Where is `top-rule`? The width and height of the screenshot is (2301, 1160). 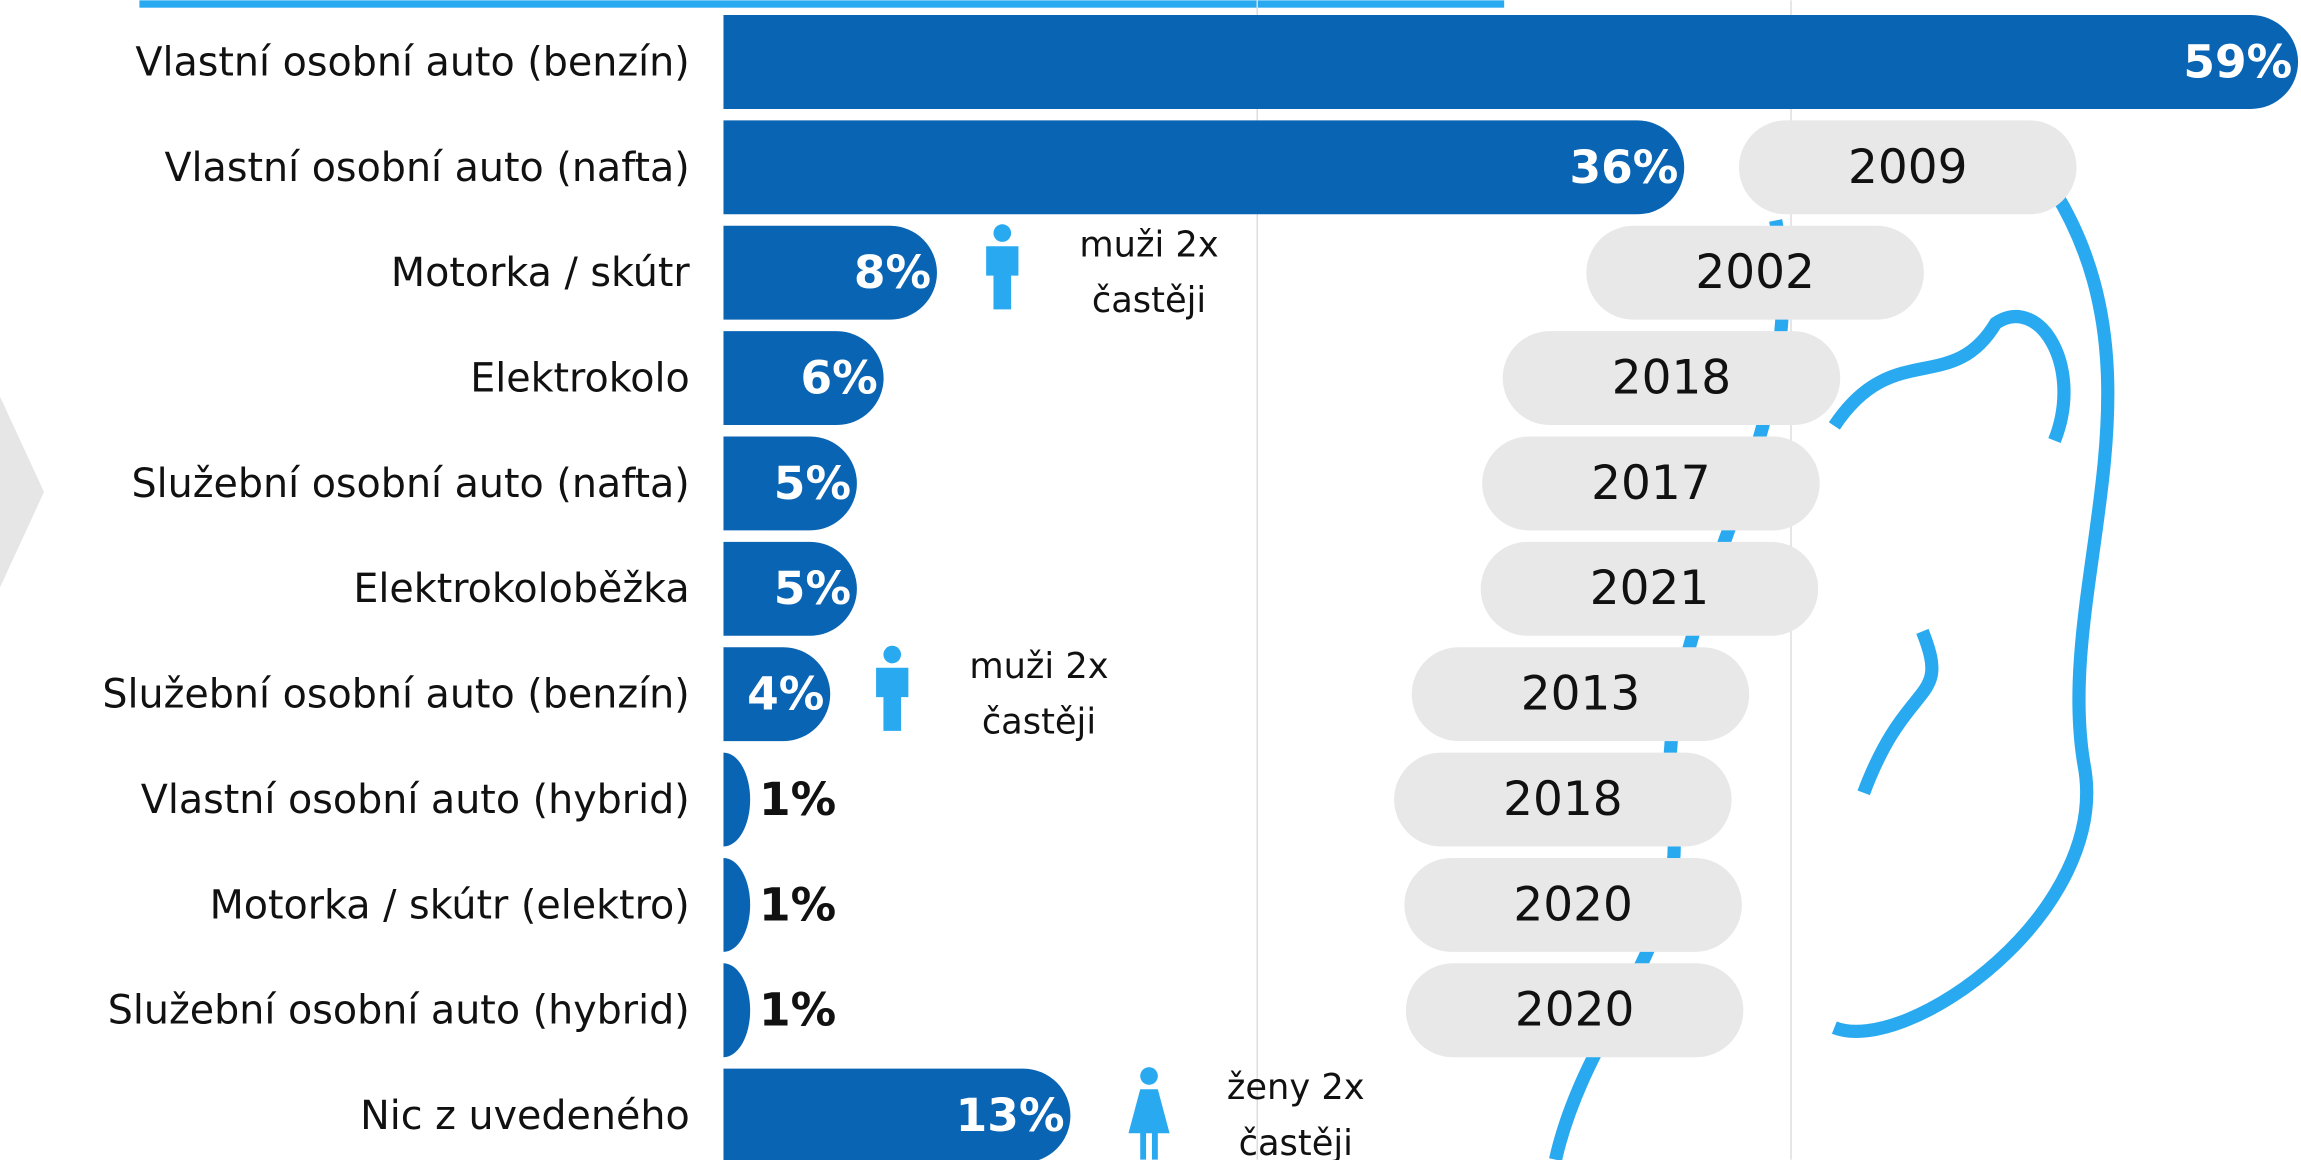 top-rule is located at coordinates (822, 4).